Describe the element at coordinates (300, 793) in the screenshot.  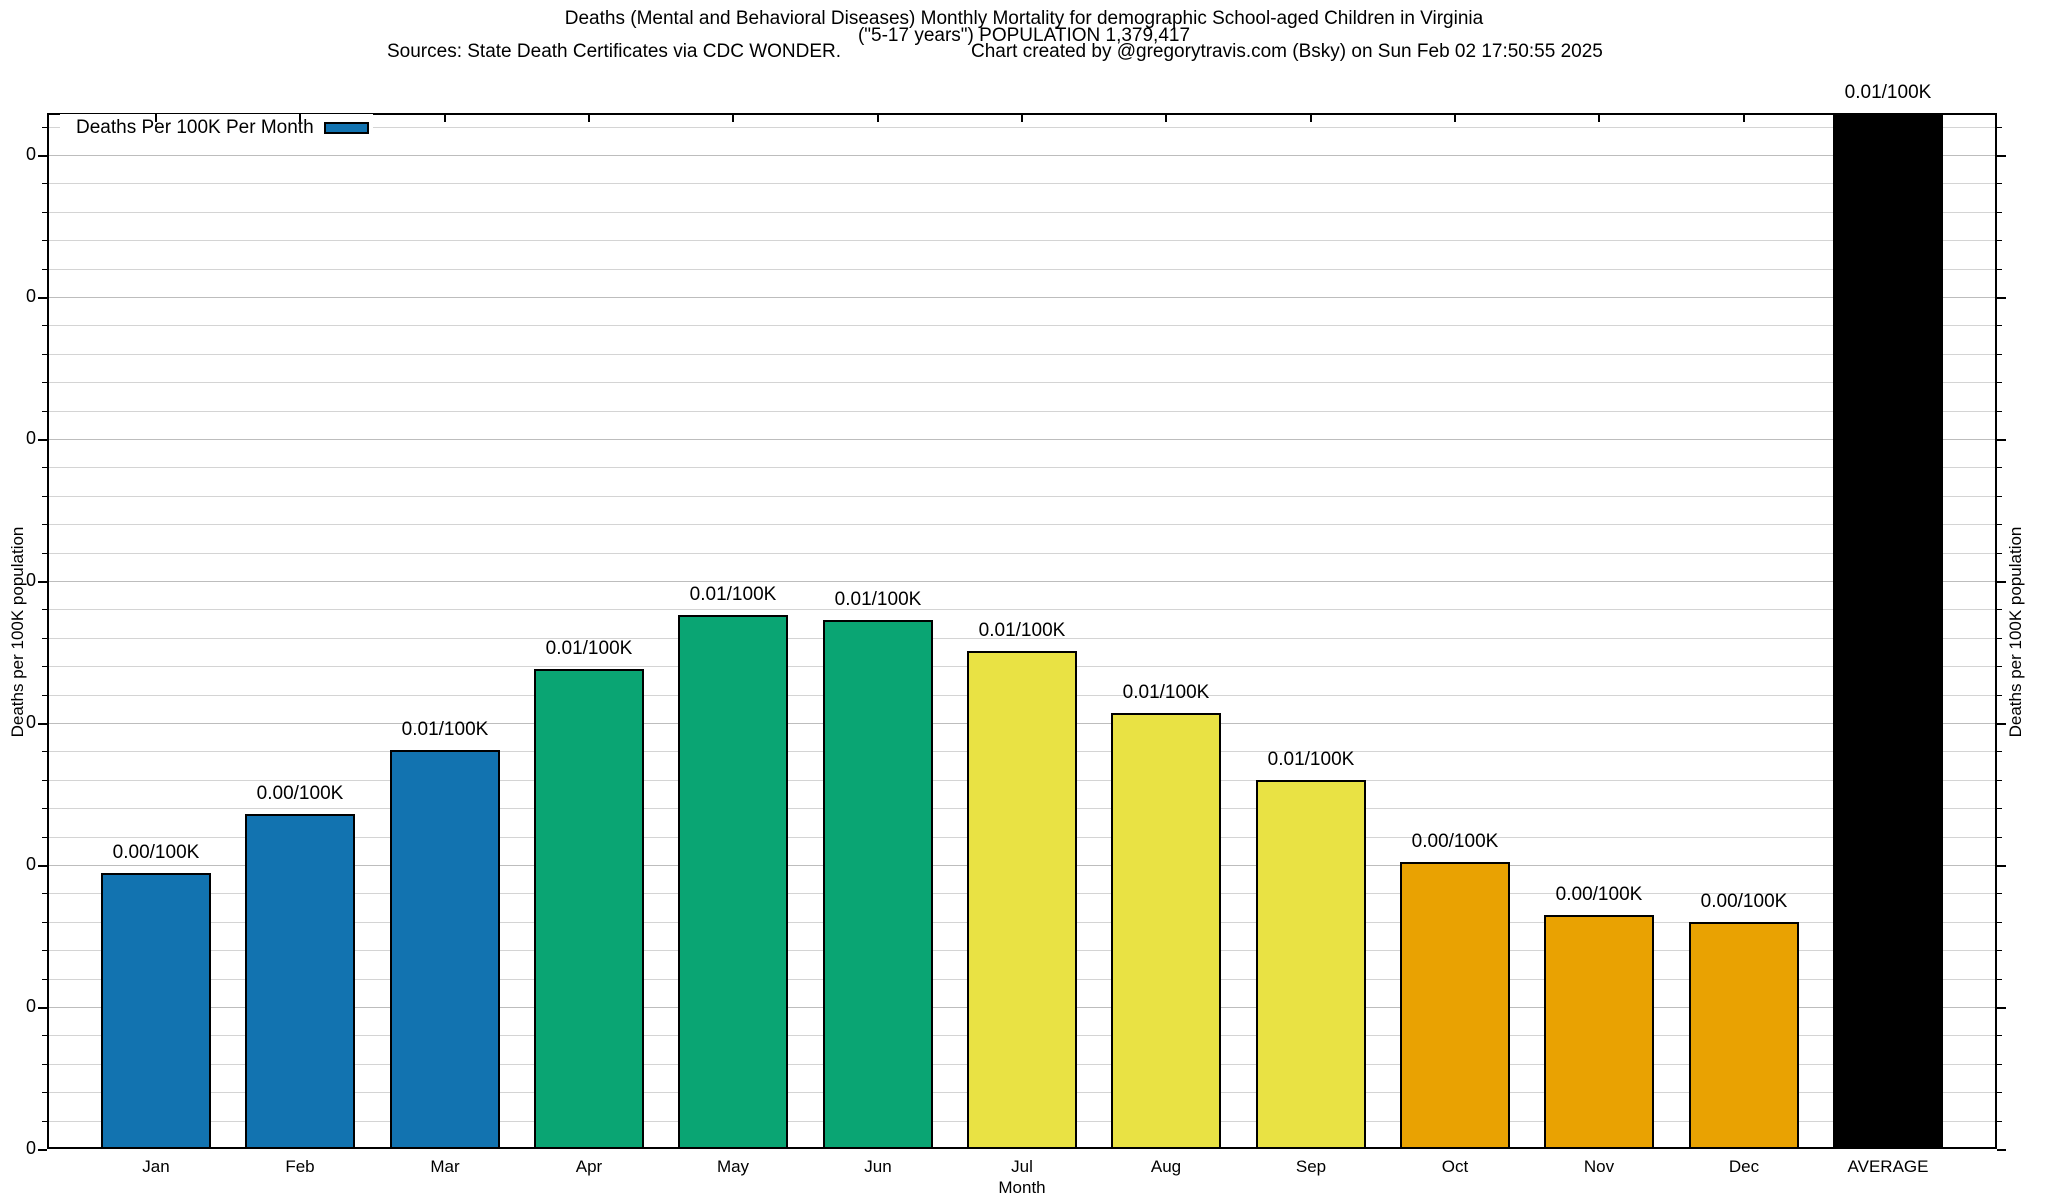
I see `bar-value-label-feb: 0.00/100K` at that location.